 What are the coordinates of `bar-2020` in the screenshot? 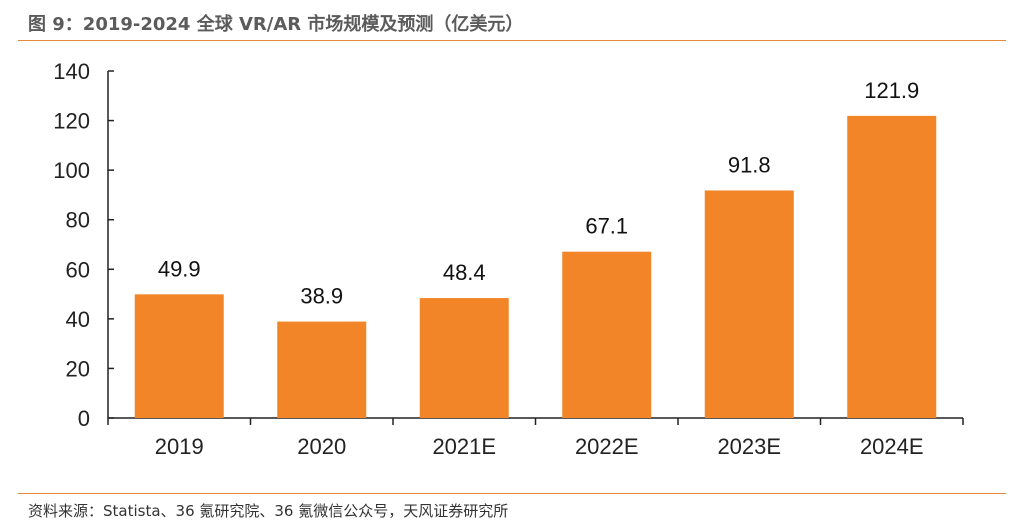 It's located at (322, 369).